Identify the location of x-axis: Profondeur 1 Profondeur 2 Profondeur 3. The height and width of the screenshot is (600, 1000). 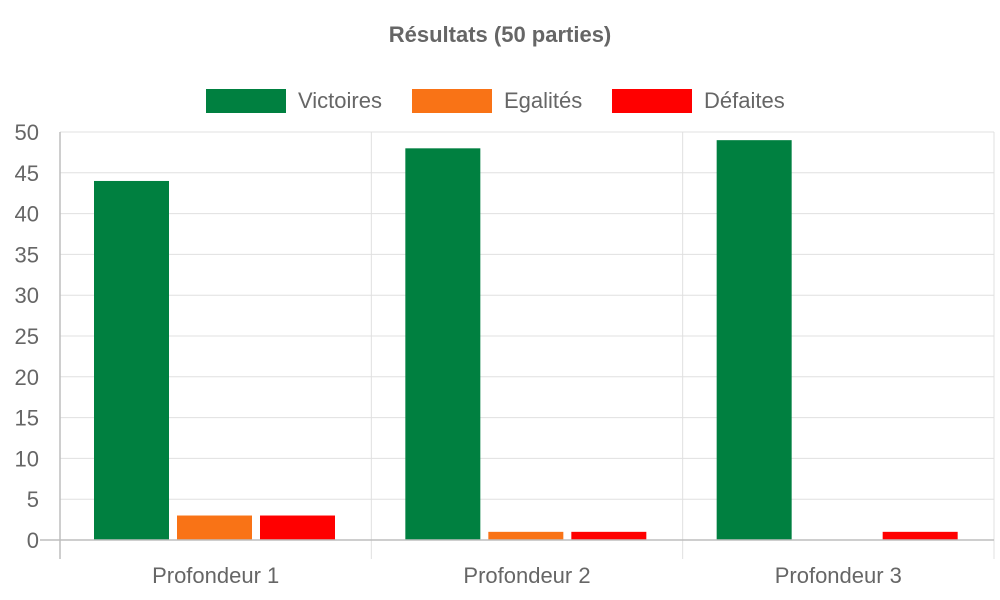
(517, 563).